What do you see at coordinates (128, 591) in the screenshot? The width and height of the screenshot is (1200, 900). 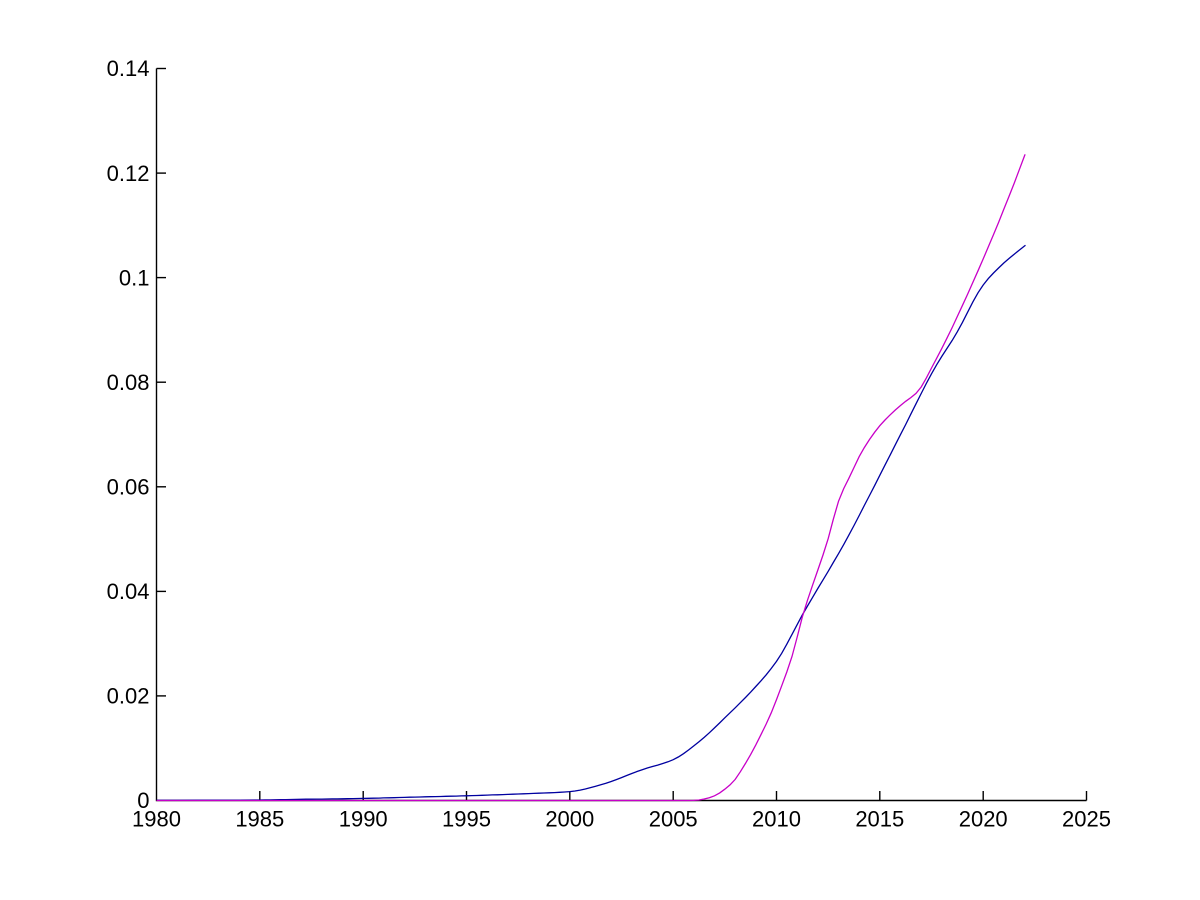 I see `svg-text: 0.04` at bounding box center [128, 591].